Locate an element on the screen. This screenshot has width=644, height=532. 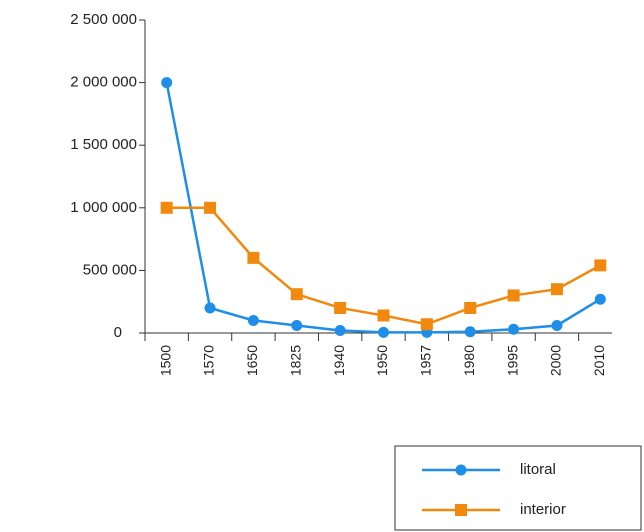
y-tick-label: 0 is located at coordinates (118, 332).